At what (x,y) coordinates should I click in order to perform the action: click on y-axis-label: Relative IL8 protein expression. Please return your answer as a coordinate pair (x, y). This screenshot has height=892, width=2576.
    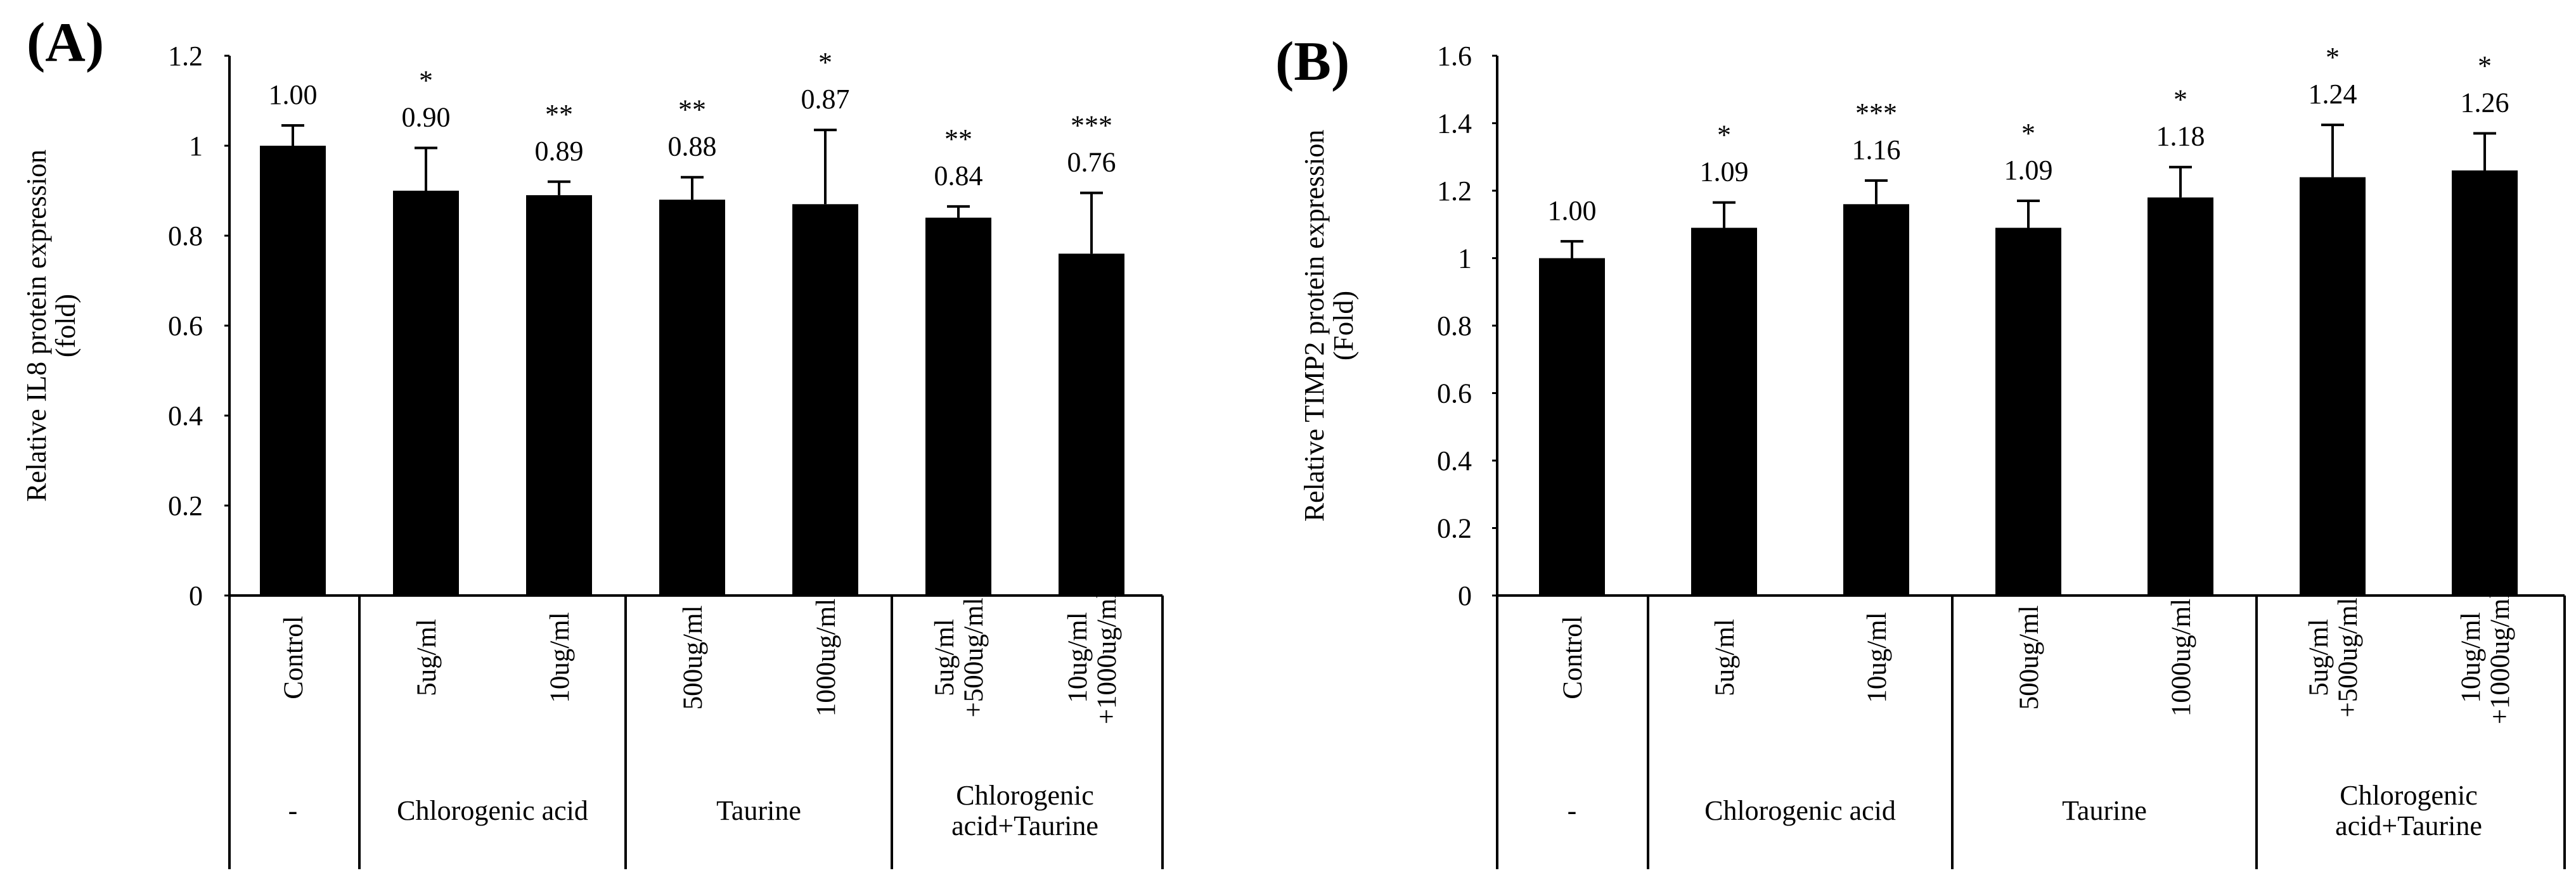
    Looking at the image, I should click on (36, 326).